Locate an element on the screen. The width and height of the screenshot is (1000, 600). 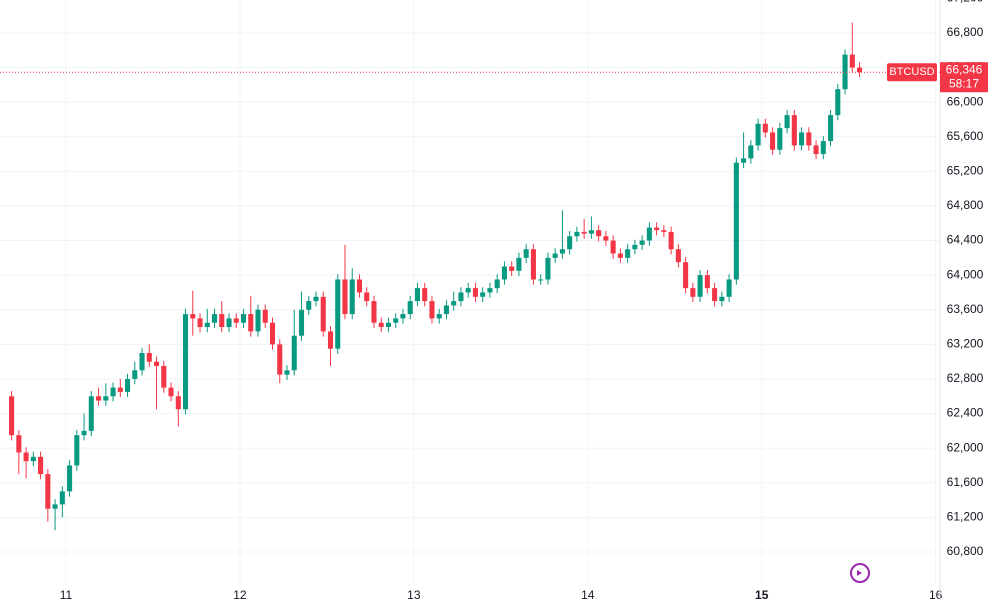
y-tick-label: 60,800 is located at coordinates (965, 551).